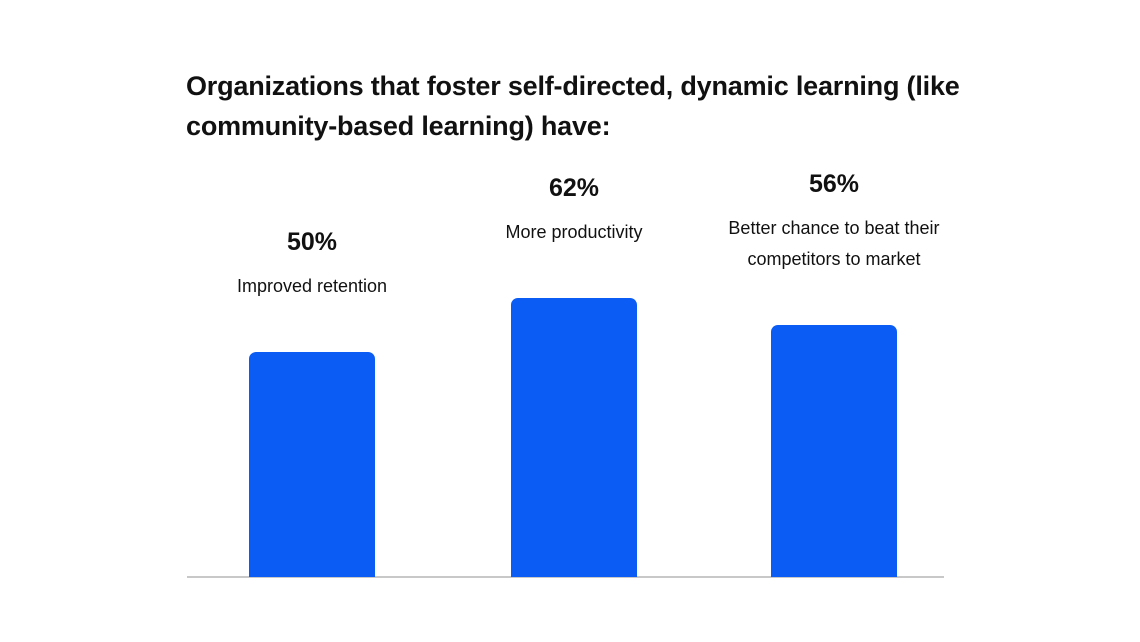 This screenshot has height=642, width=1140. Describe the element at coordinates (574, 232) in the screenshot. I see `category-label: More productivity` at that location.